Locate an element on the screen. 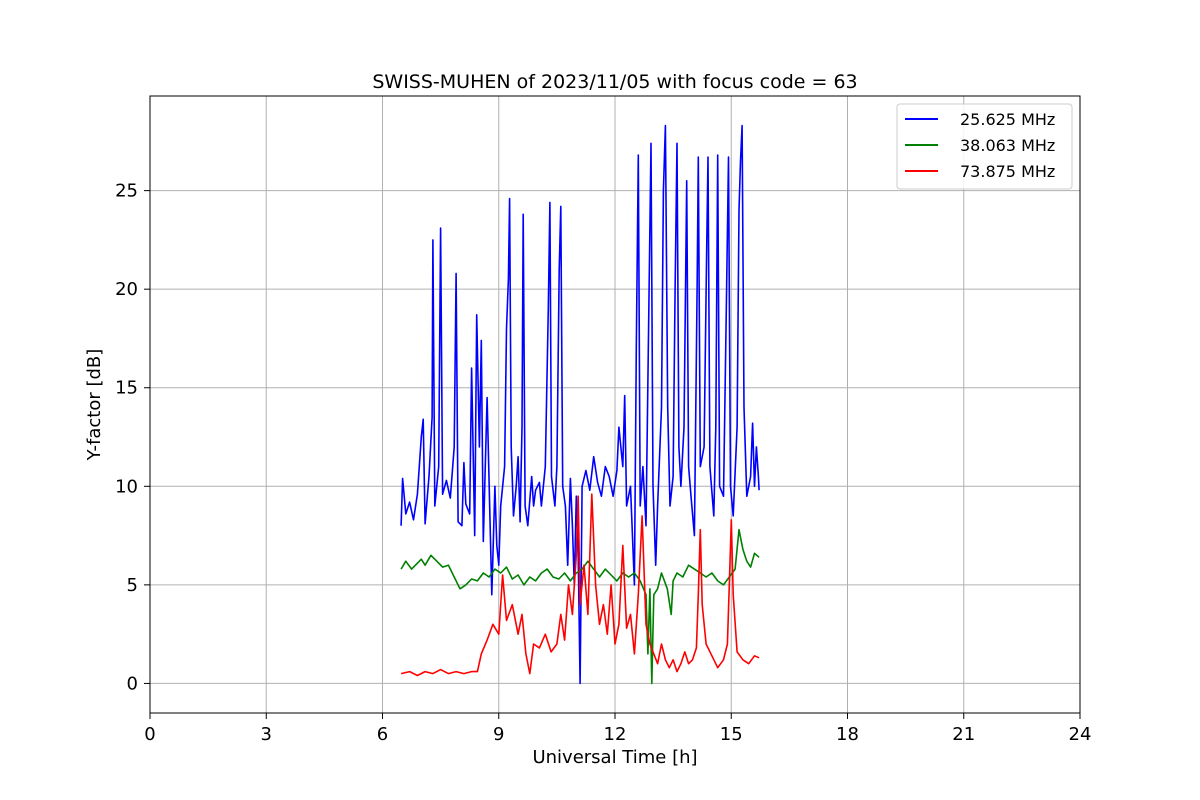  x-tick-label: 12 is located at coordinates (615, 734).